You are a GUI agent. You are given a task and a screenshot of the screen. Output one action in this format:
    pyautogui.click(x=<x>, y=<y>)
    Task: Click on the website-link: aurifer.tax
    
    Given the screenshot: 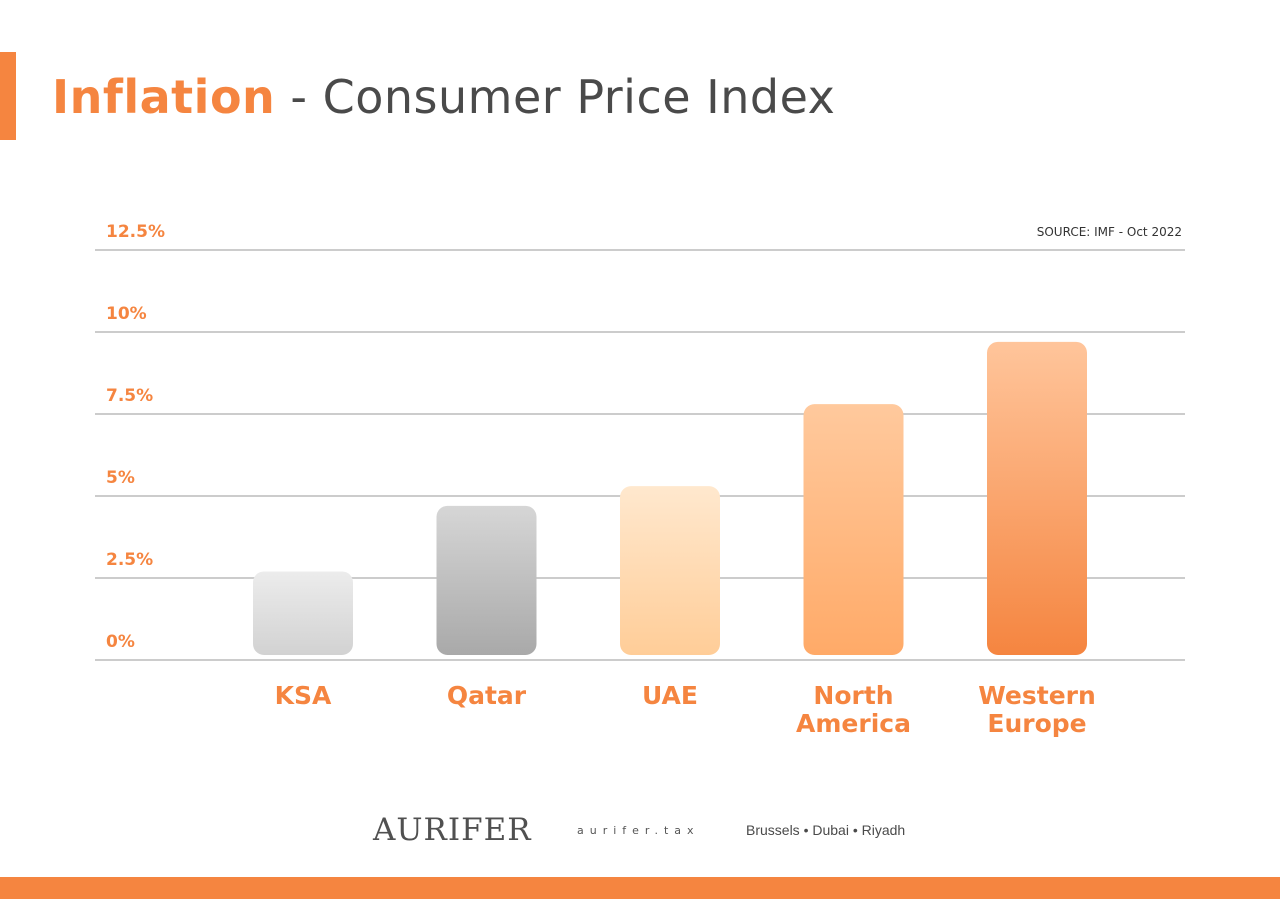 What is the action you would take?
    pyautogui.click(x=638, y=830)
    